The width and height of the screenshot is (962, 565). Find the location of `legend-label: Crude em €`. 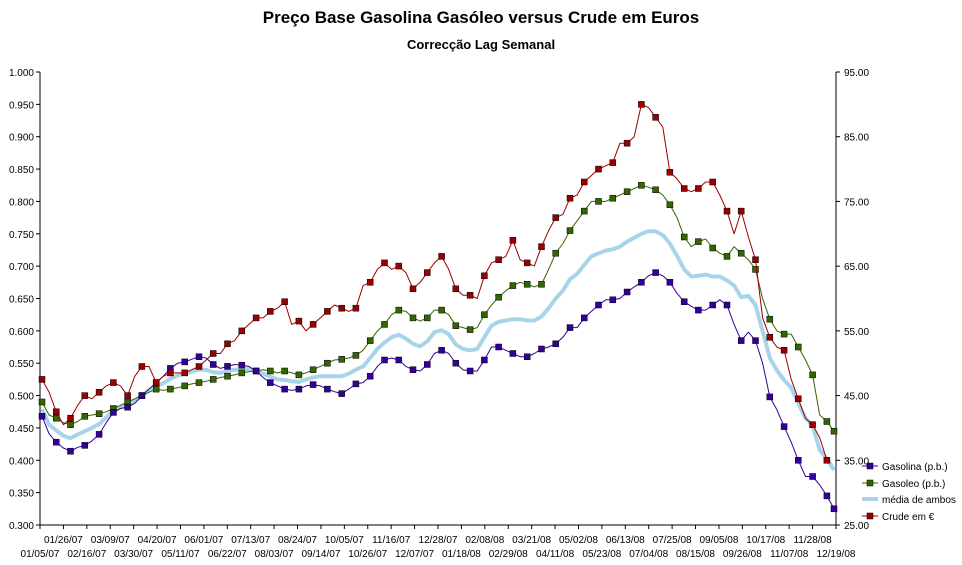

legend-label: Crude em € is located at coordinates (908, 517).